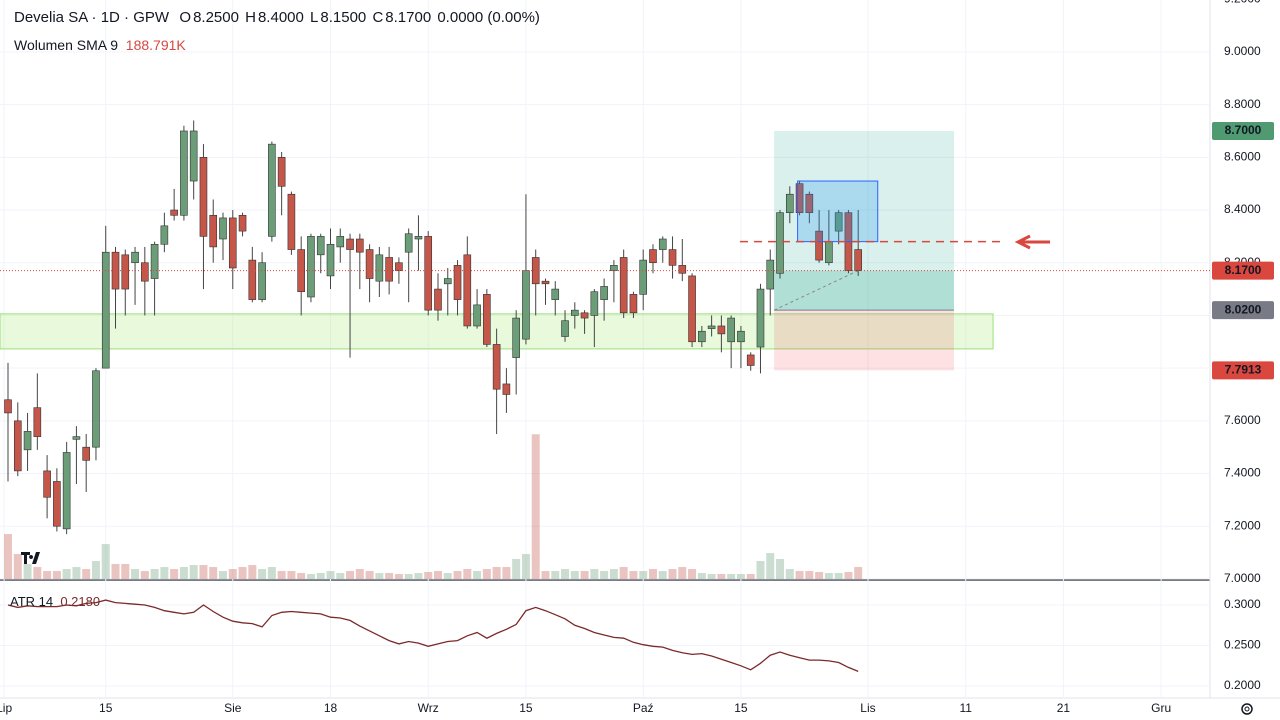  I want to click on y-tick-label: 8.8000, so click(1242, 104).